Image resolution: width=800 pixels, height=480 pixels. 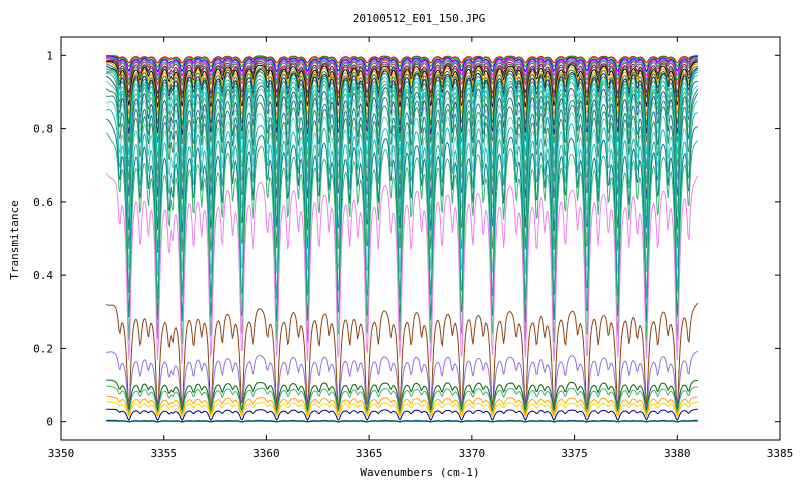 I want to click on x-tick-label: 3375, so click(x=574, y=453).